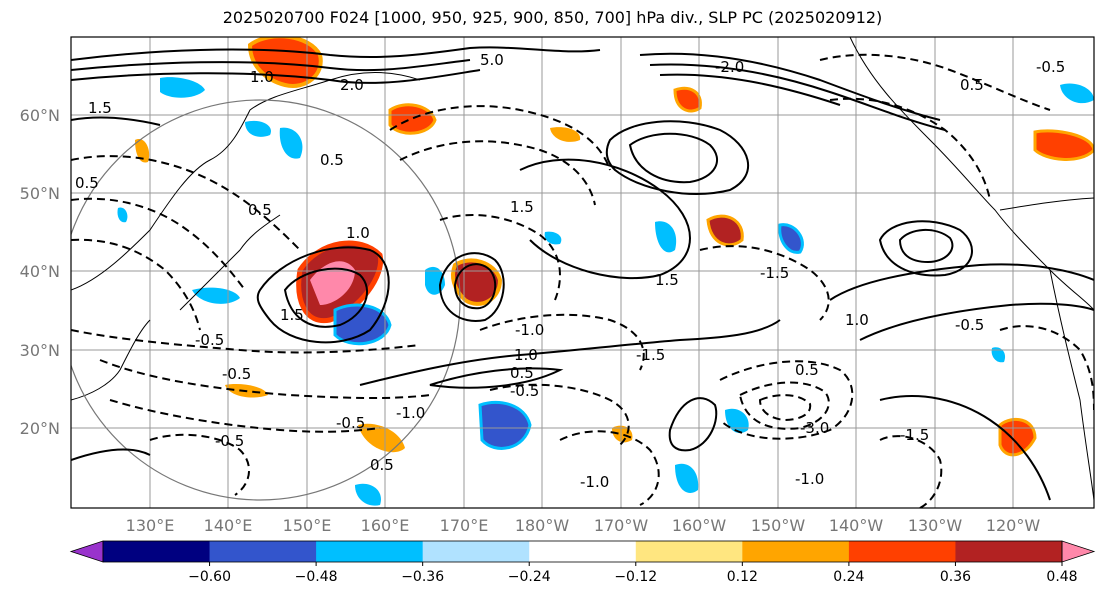  I want to click on lon-label: 130°W, so click(935, 525).